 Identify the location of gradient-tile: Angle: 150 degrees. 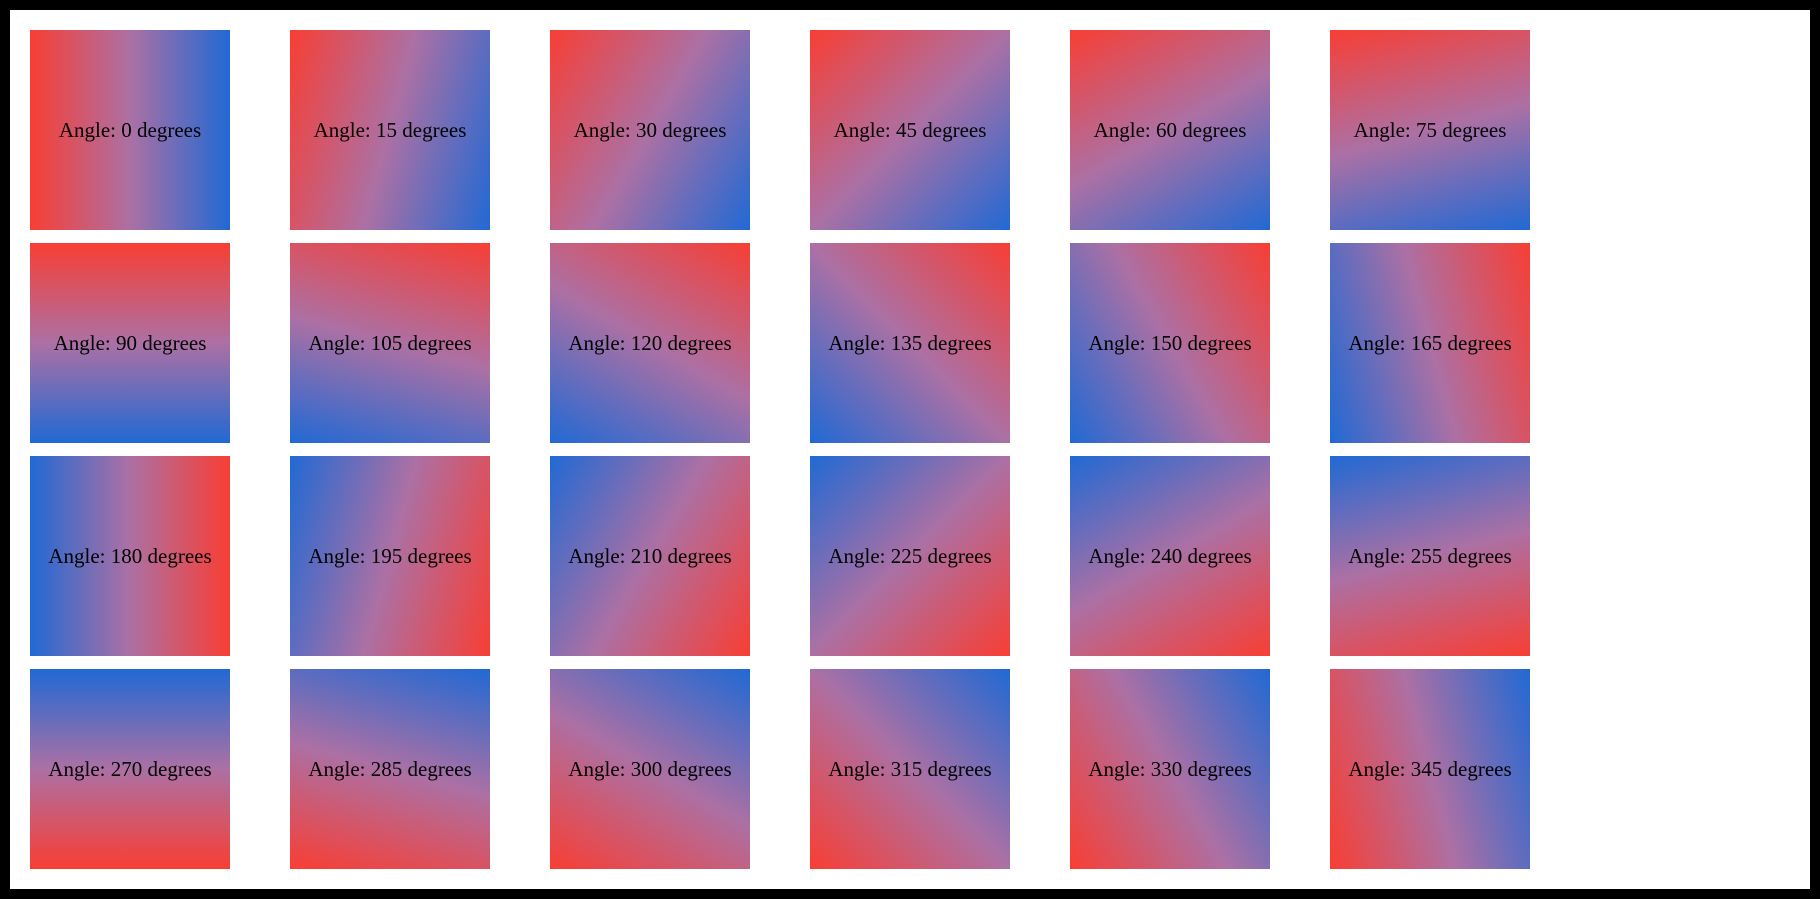
(1170, 343).